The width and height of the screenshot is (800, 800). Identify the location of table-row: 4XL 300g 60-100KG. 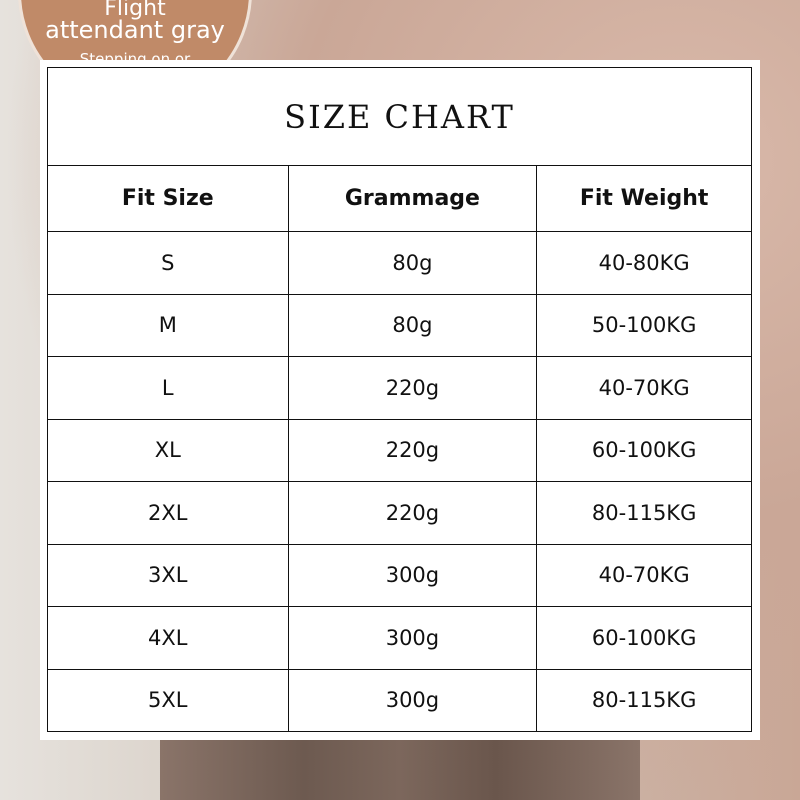
(399, 638).